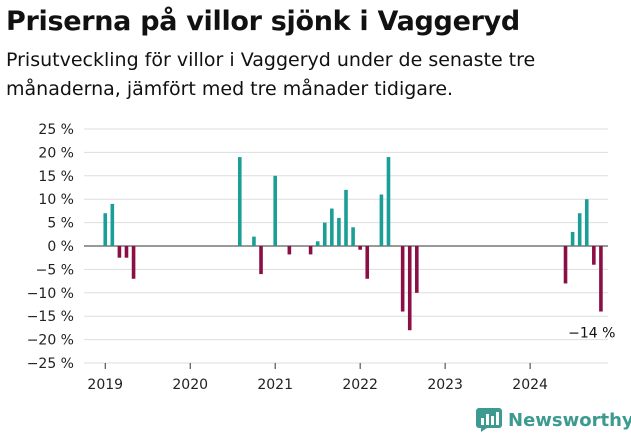 This screenshot has width=631, height=439. Describe the element at coordinates (56, 200) in the screenshot. I see `y-tick-label: 10 %` at that location.